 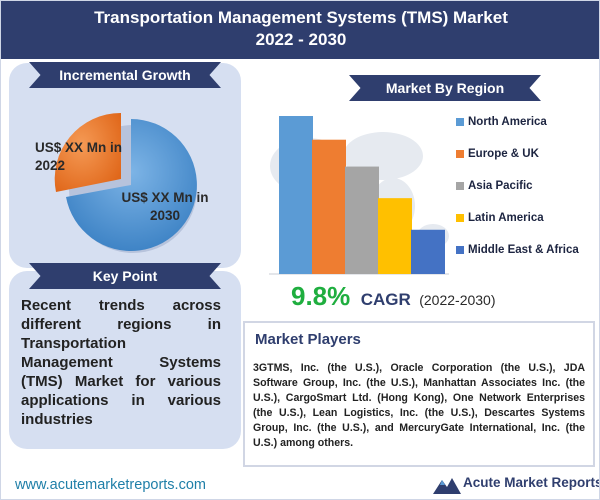 I want to click on legend-label: Middle East & Africa, so click(x=523, y=250).